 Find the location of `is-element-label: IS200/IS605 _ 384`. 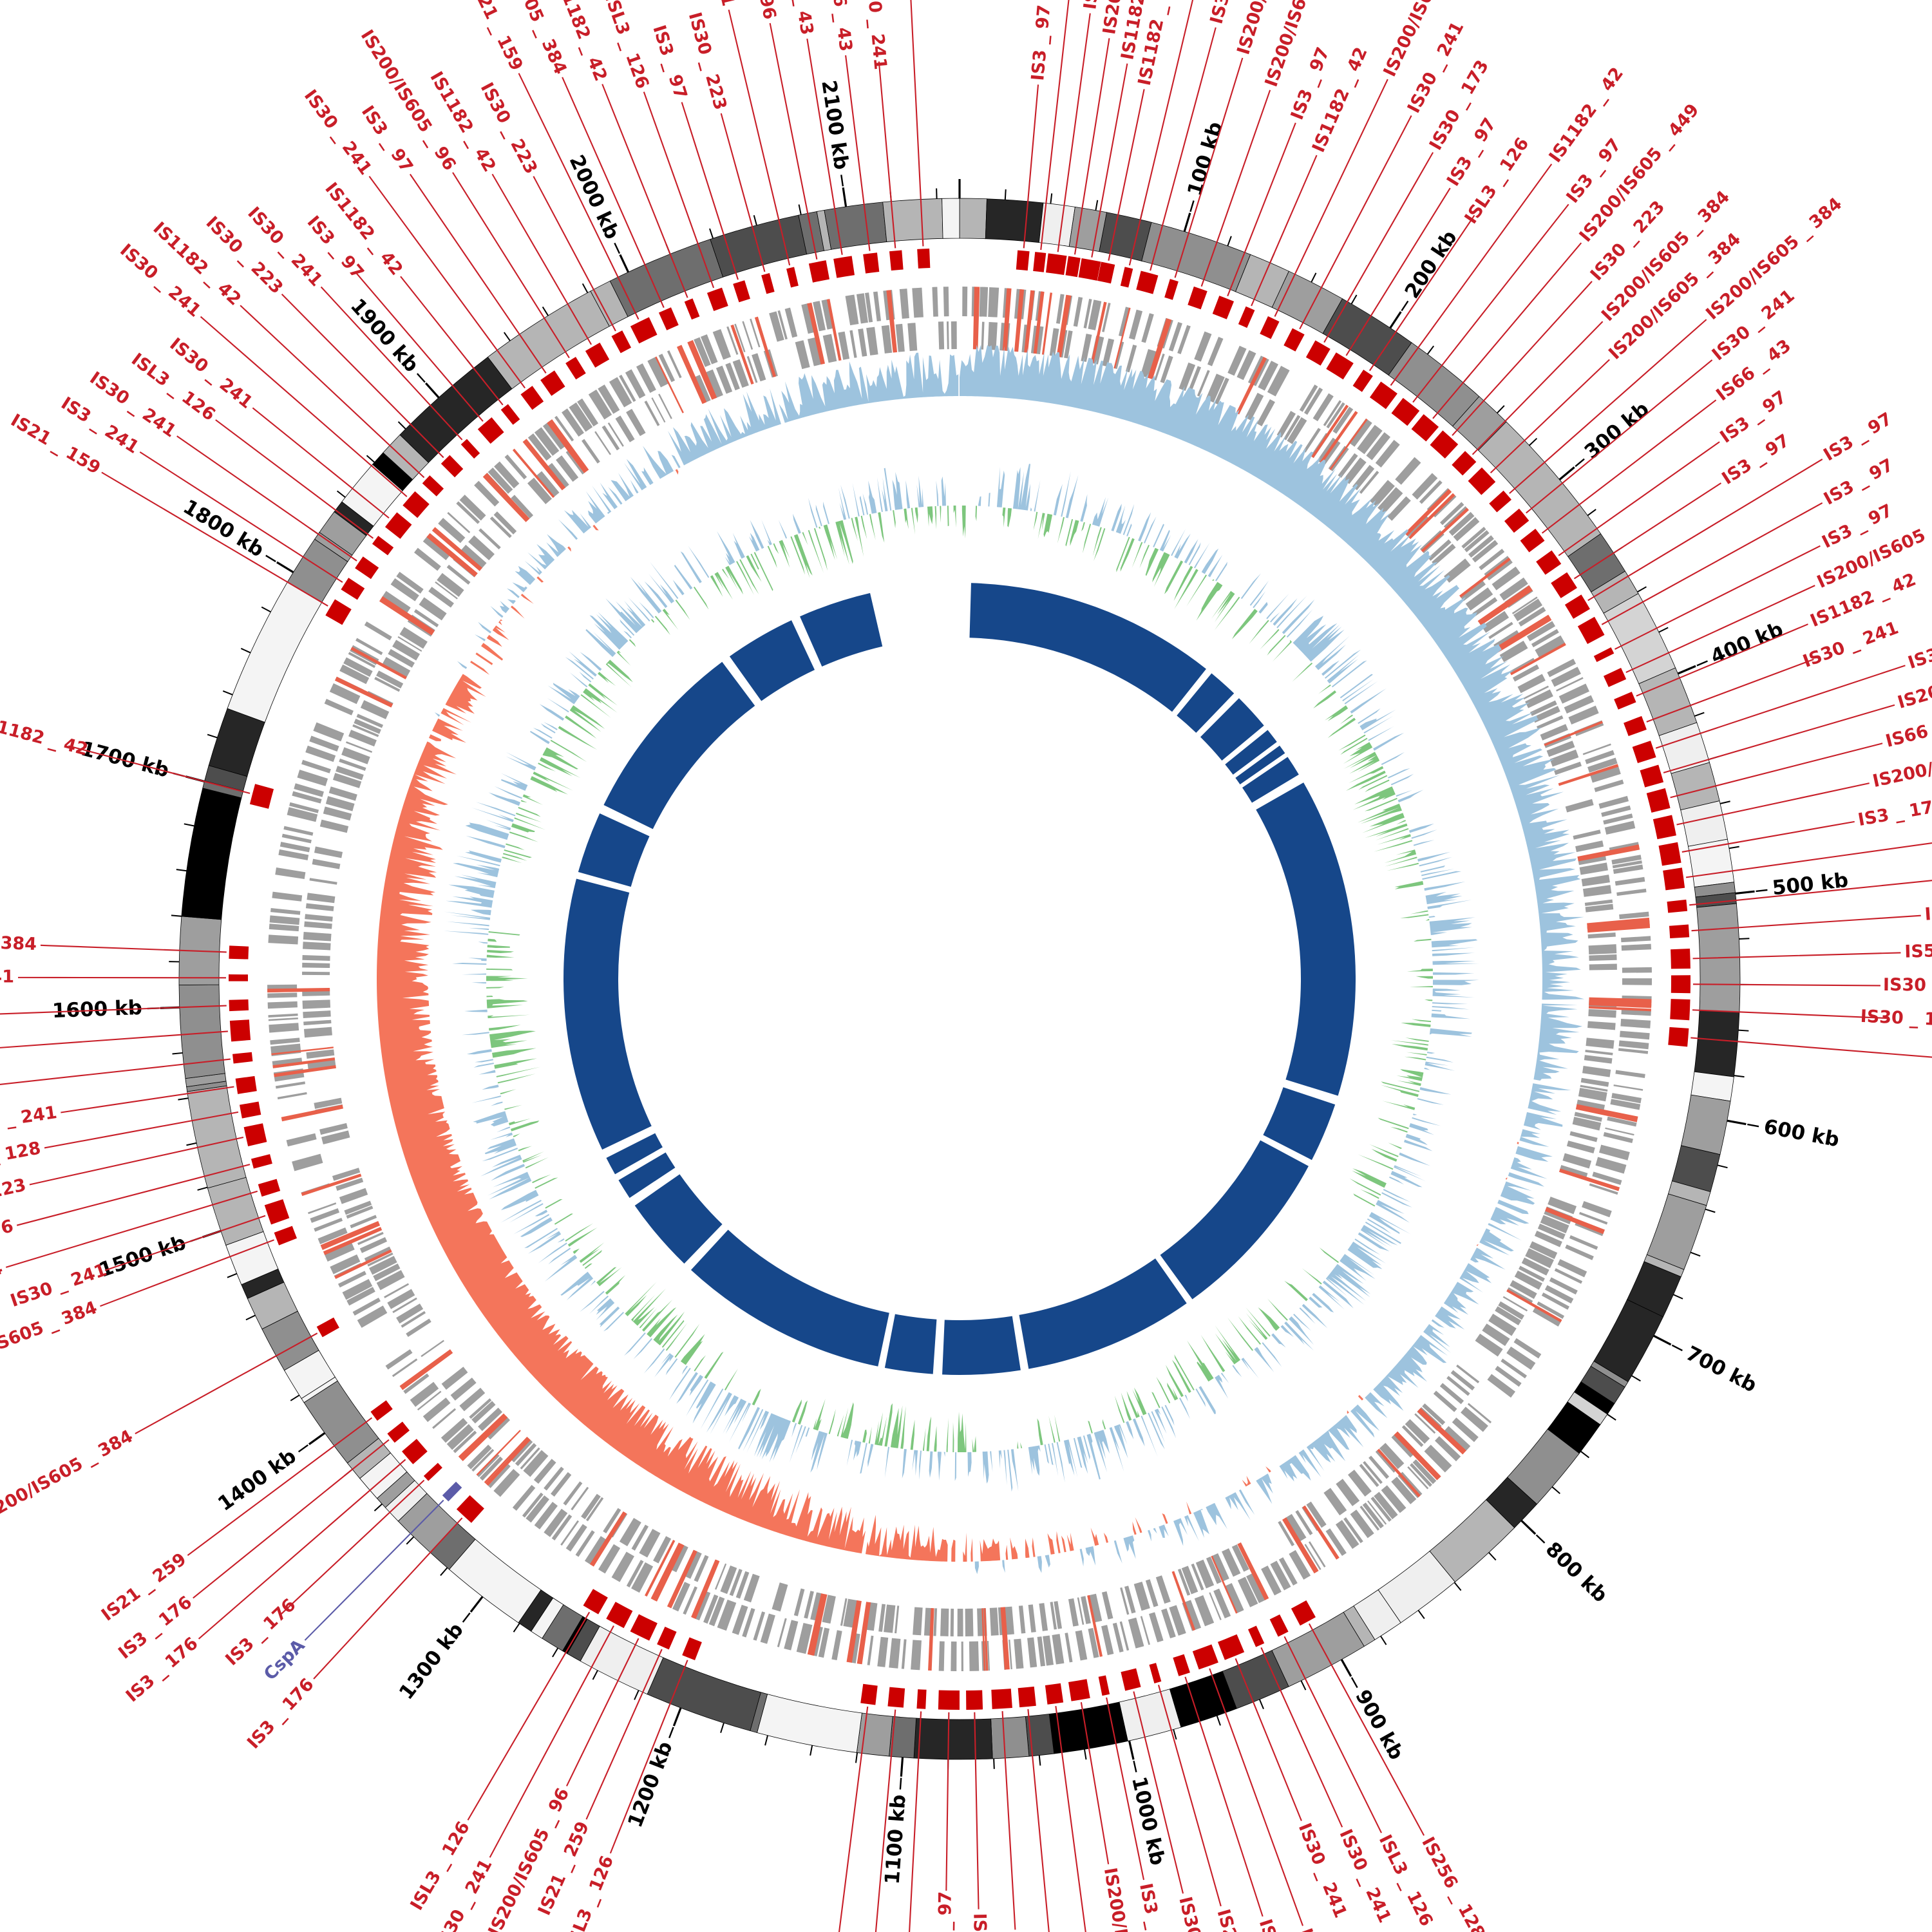

is-element-label: IS200/IS605 _ 384 is located at coordinates (2, 1293).